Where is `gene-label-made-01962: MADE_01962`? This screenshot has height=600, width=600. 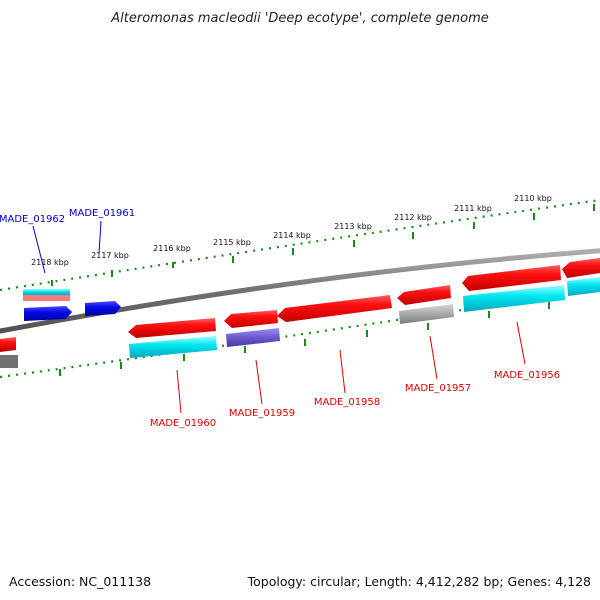 gene-label-made-01962: MADE_01962 is located at coordinates (32, 219).